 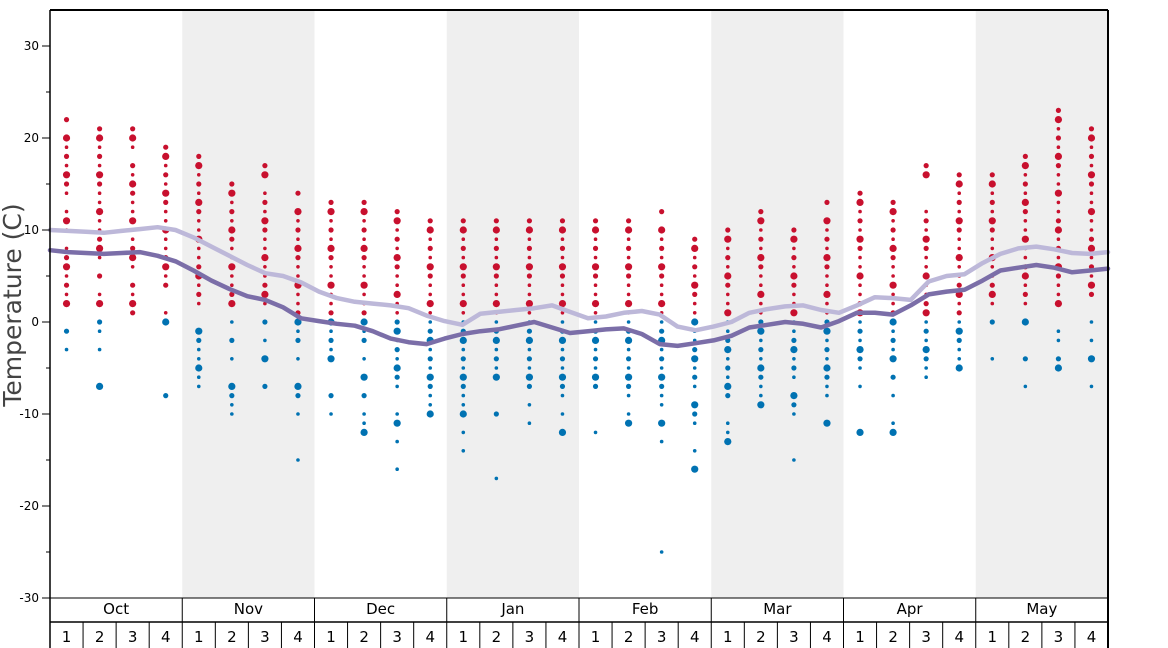 What do you see at coordinates (662, 637) in the screenshot?
I see `week-label: 3` at bounding box center [662, 637].